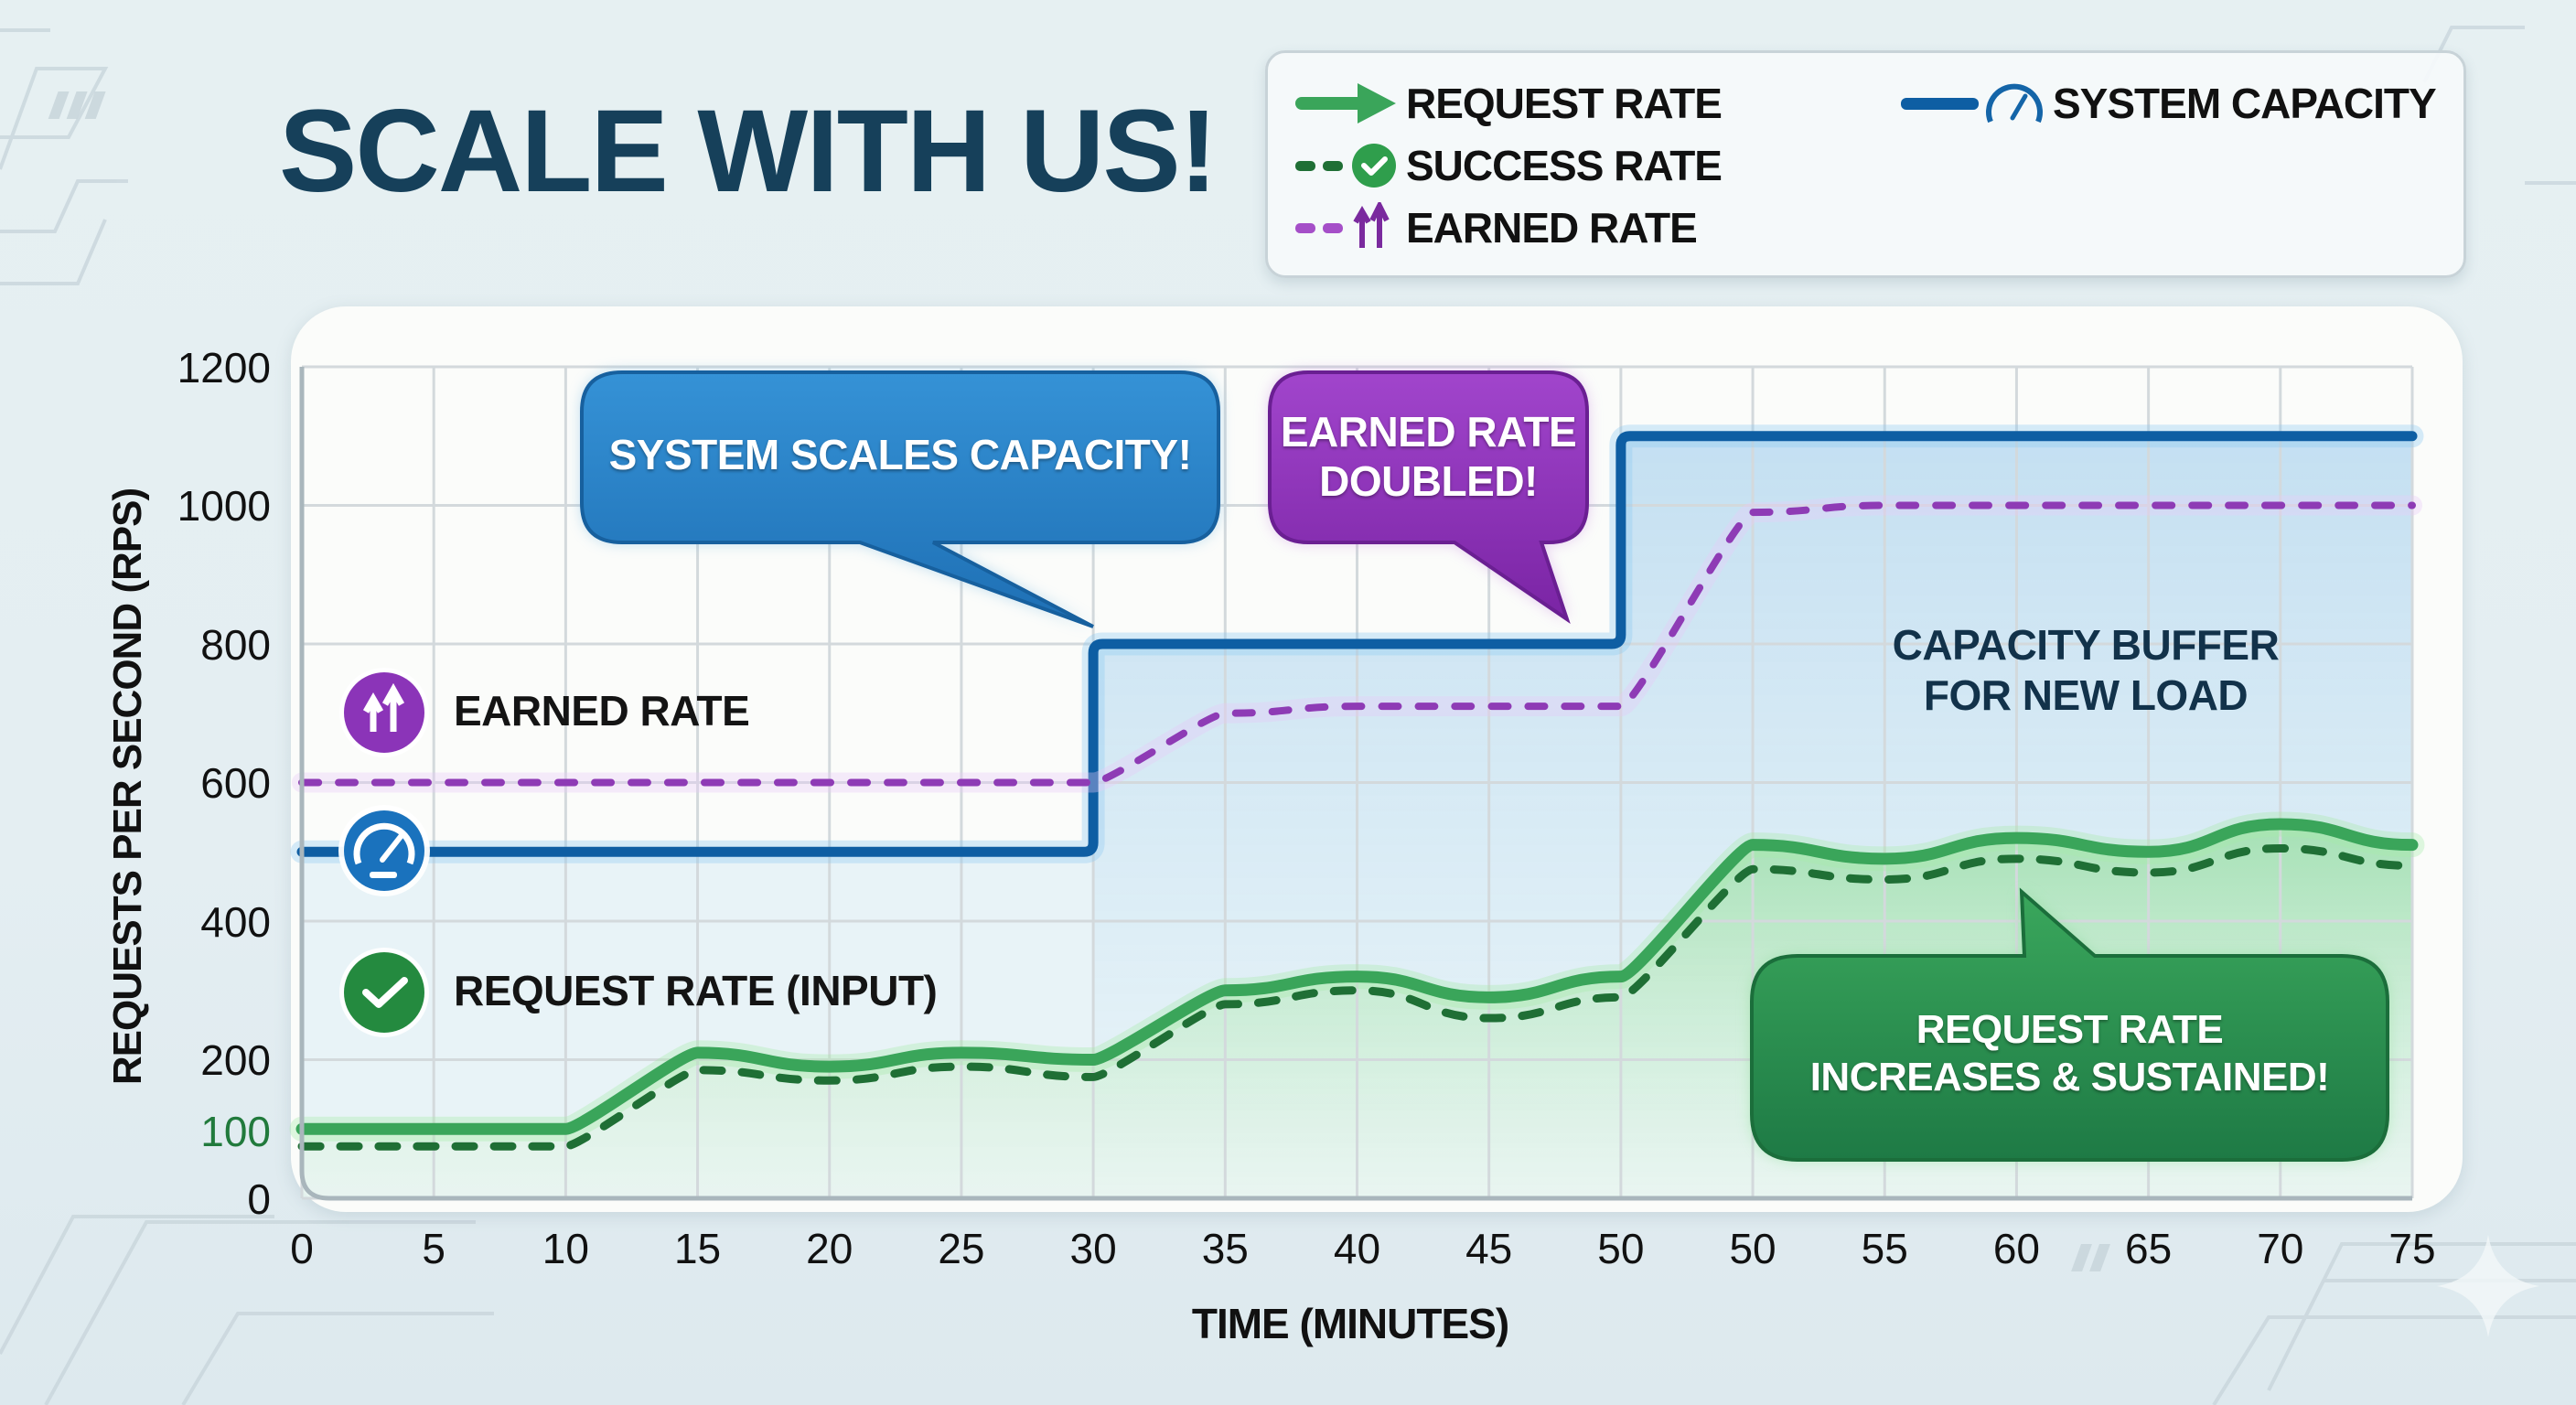  I want to click on speedometer-badge-icon, so click(384, 850).